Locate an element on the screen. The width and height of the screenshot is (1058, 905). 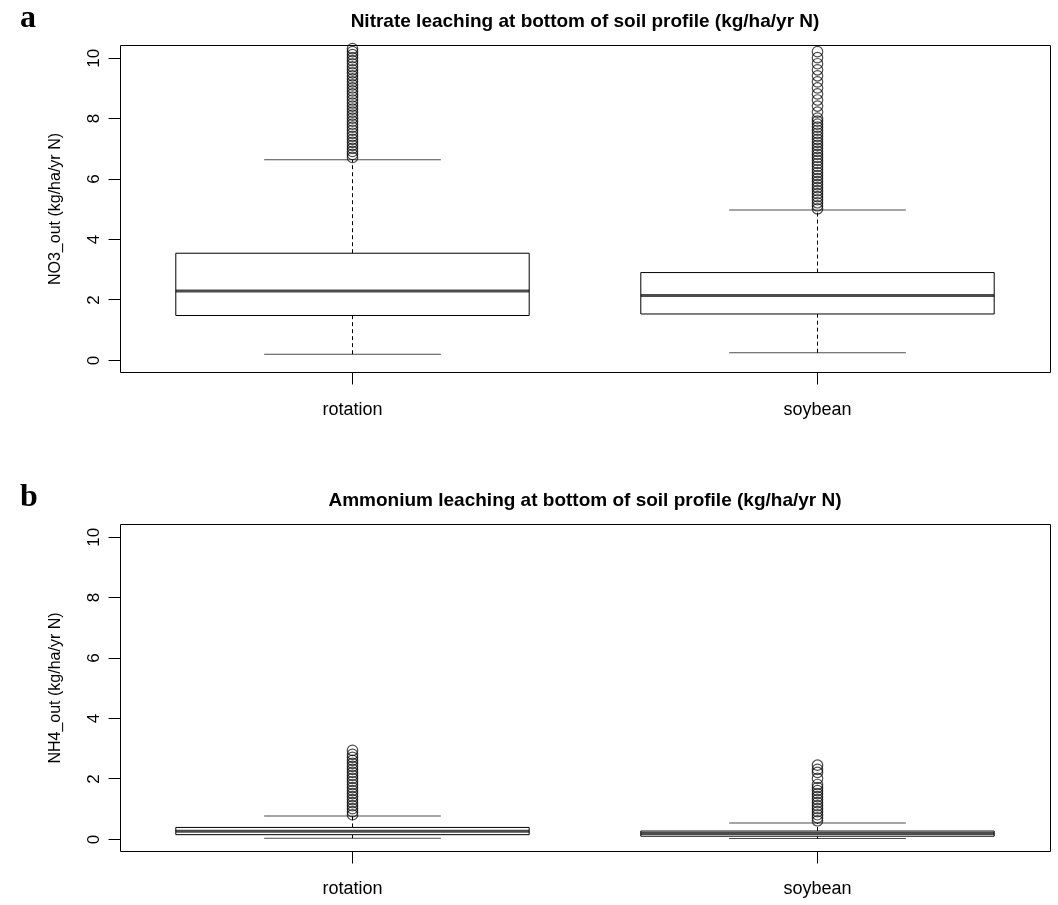
y-axis-title: NH4_out (kg/ha/yr N) is located at coordinates (54, 688).